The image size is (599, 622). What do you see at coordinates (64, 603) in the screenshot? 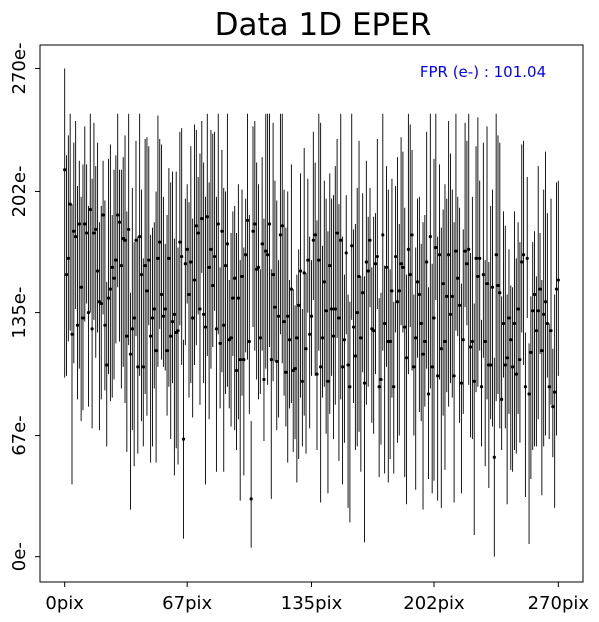
I see `x-tick-label: 0pix` at bounding box center [64, 603].